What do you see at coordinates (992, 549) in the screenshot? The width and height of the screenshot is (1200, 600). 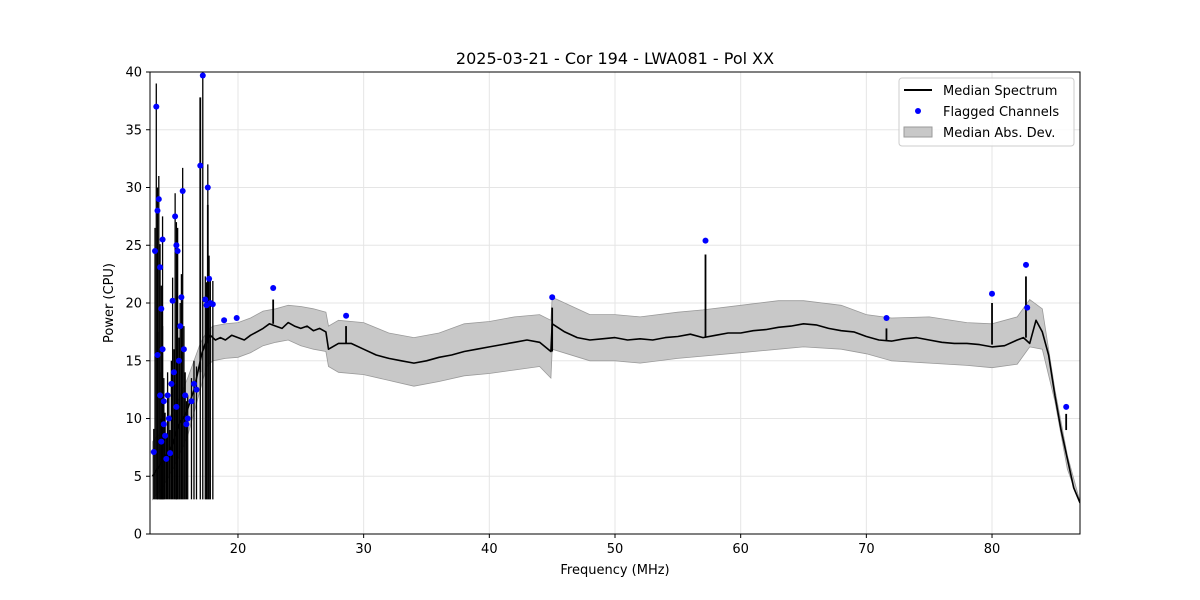 I see `x-tick-label: 80` at bounding box center [992, 549].